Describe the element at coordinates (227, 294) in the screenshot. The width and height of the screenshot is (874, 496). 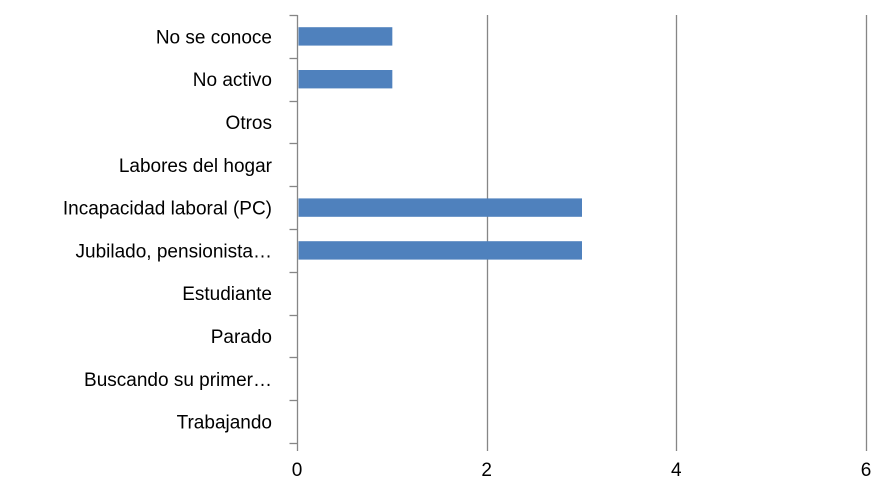
I see `category-label: Estudiante` at that location.